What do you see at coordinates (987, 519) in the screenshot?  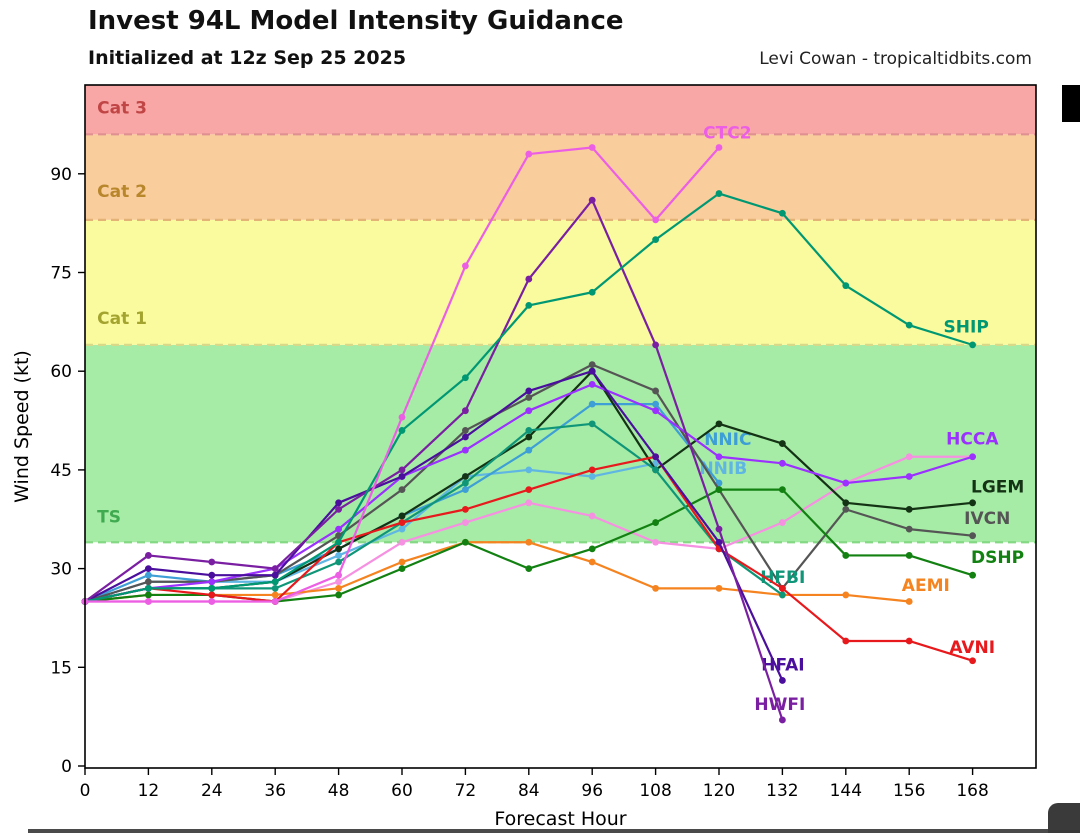 I see `series-label-ivcn: IVCN` at bounding box center [987, 519].